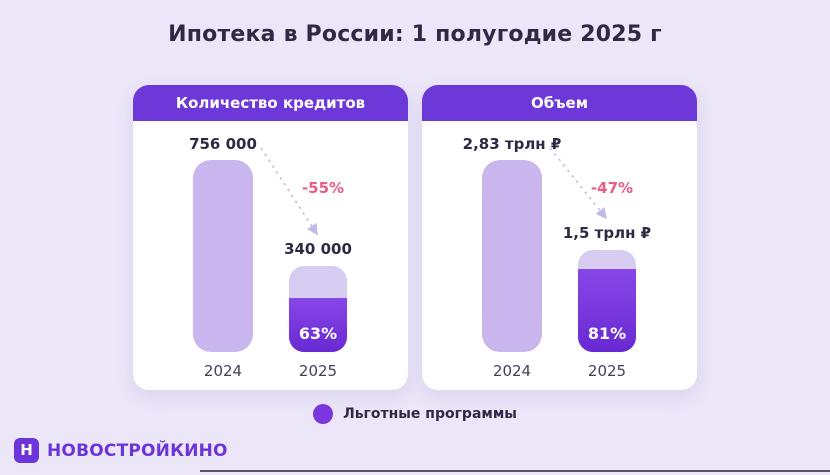 The height and width of the screenshot is (475, 830). Describe the element at coordinates (318, 249) in the screenshot. I see `bar-2025-value-label: 340 000` at that location.